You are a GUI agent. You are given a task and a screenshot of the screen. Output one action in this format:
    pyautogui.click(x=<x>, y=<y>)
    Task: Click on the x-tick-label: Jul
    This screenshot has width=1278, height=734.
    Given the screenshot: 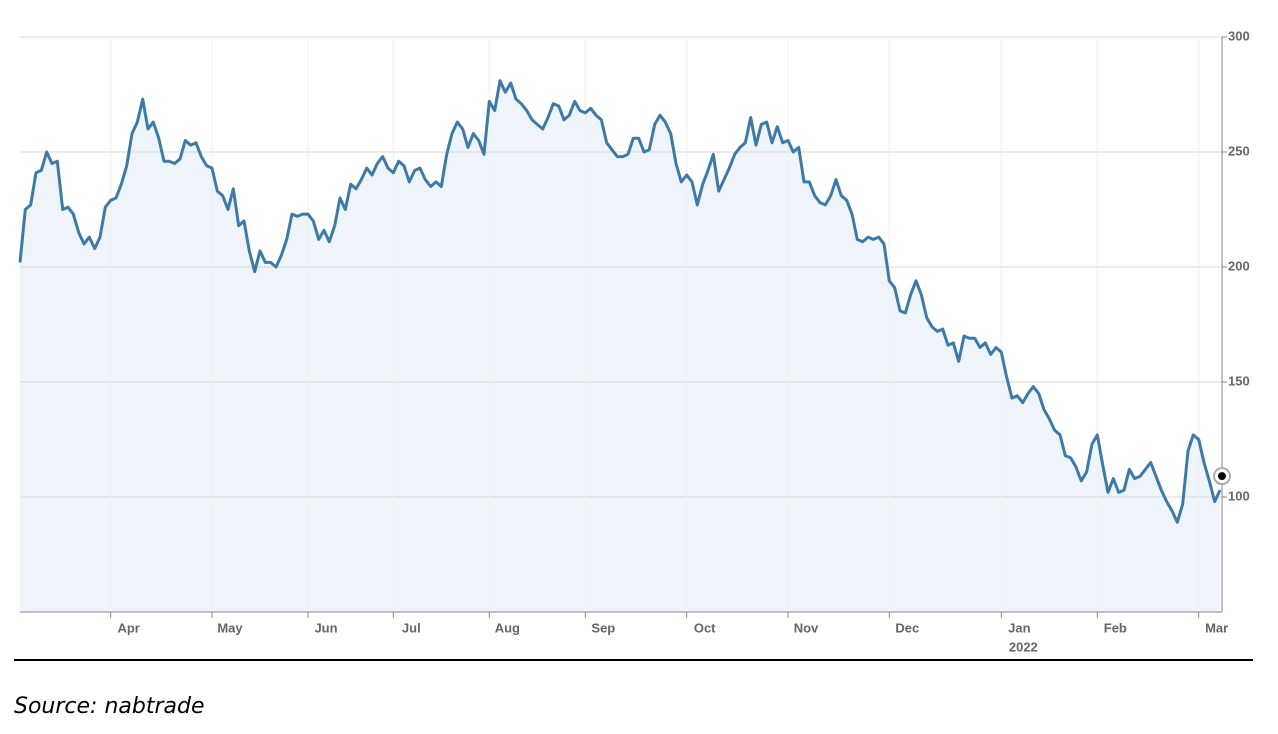 What is the action you would take?
    pyautogui.click(x=411, y=627)
    